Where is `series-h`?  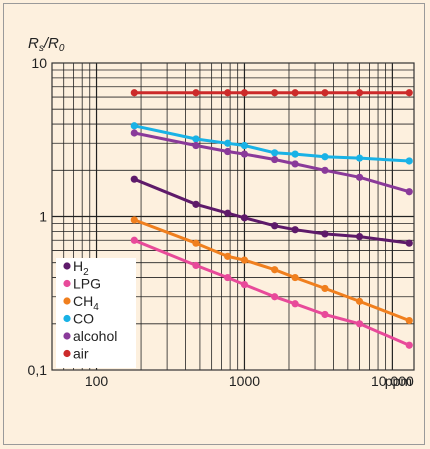
series-h is located at coordinates (271, 211).